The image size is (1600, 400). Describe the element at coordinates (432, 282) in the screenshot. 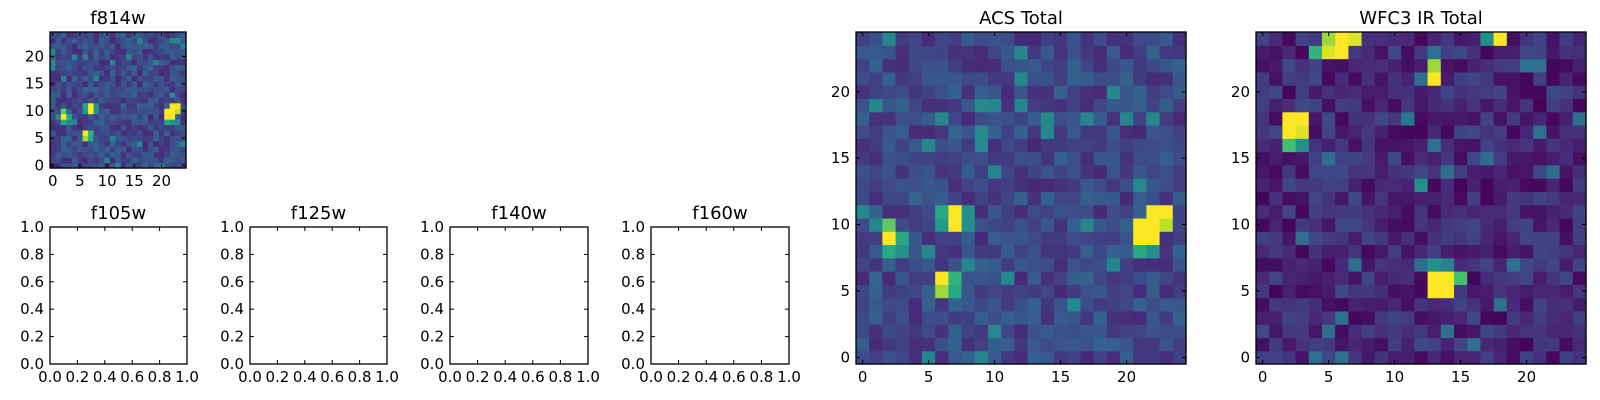

I see `y-tick-label: 0.6` at that location.